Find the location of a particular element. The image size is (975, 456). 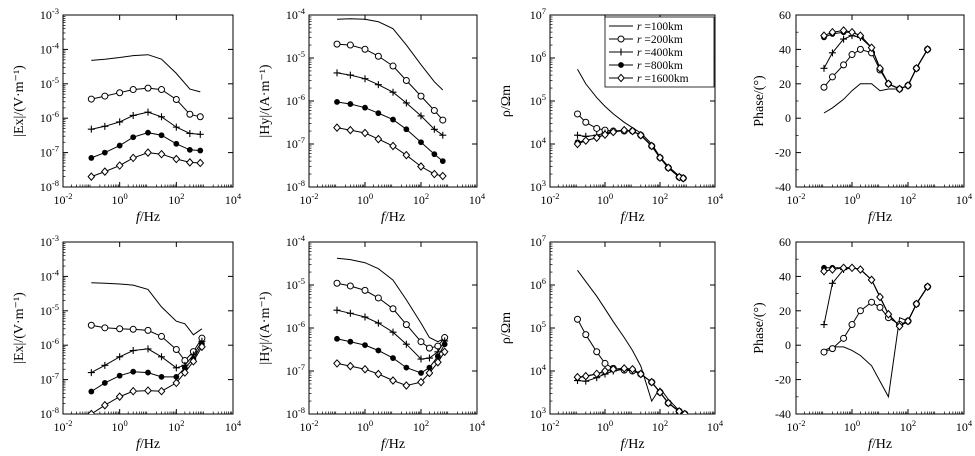

y-tick-label: 10⁻⁷ is located at coordinates (49, 152).